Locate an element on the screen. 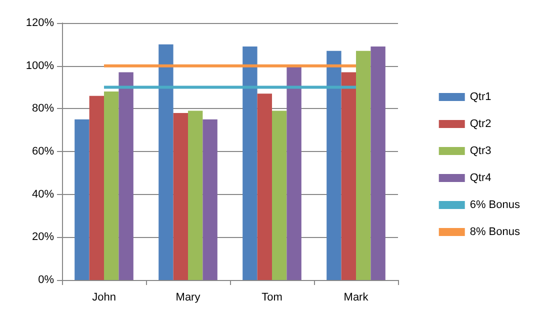 The image size is (535, 329). legend-label: Qtr1 is located at coordinates (481, 97).